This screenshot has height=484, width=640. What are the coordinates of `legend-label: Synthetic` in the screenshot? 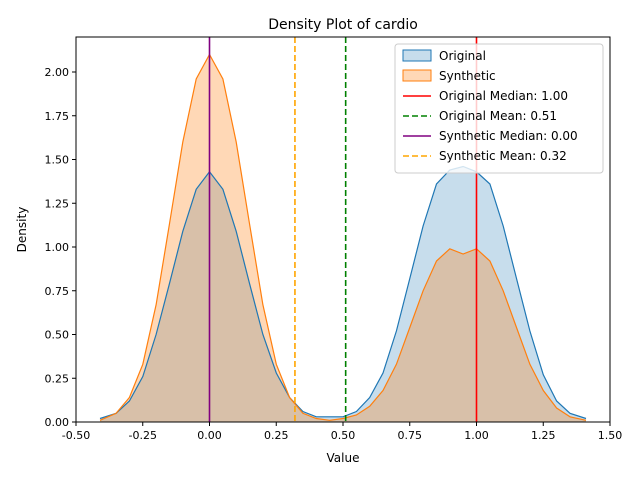 It's located at (467, 76).